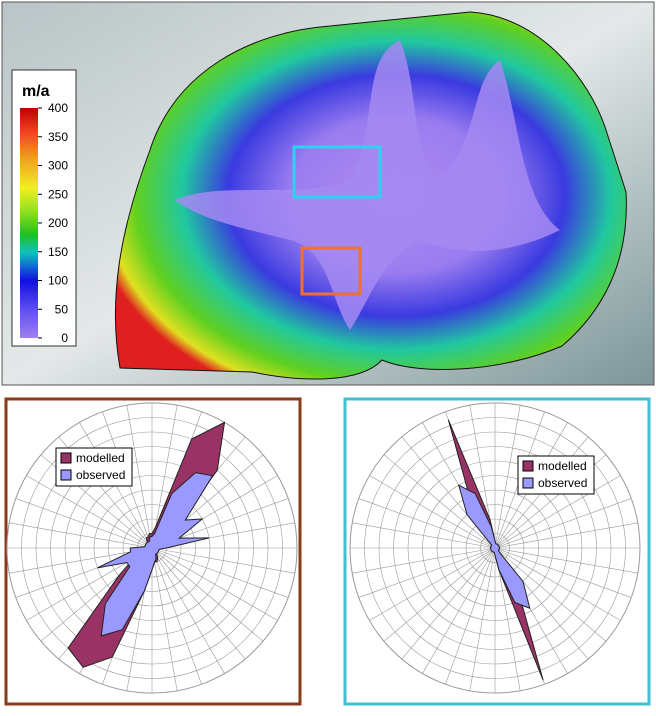 This screenshot has height=716, width=656. Describe the element at coordinates (58, 281) in the screenshot. I see `colorbar-tick-label: 100` at that location.